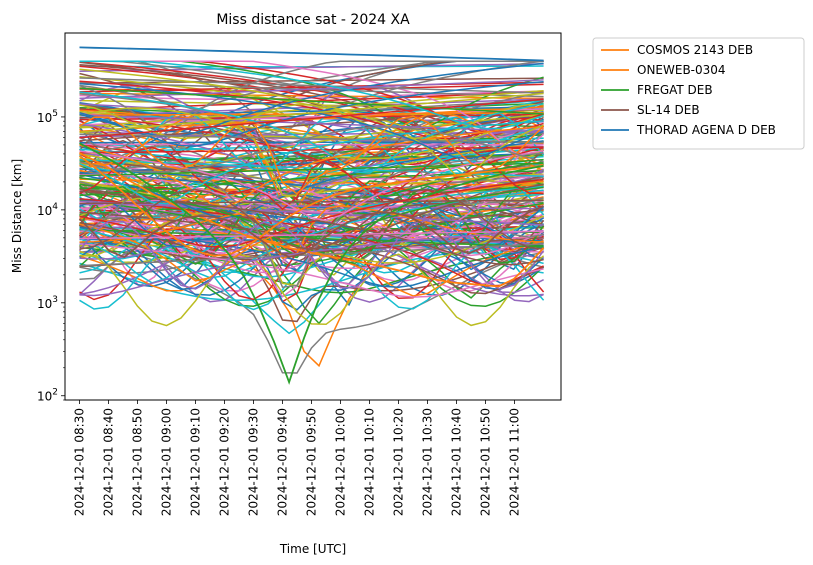  I want to click on legend-label: ONEWEB-0304, so click(681, 70).